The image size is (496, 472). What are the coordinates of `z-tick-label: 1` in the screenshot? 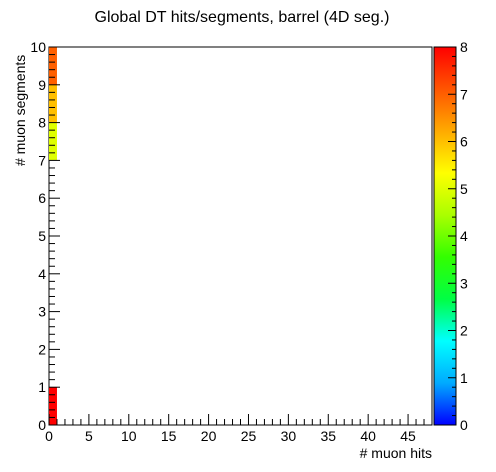 It's located at (464, 378).